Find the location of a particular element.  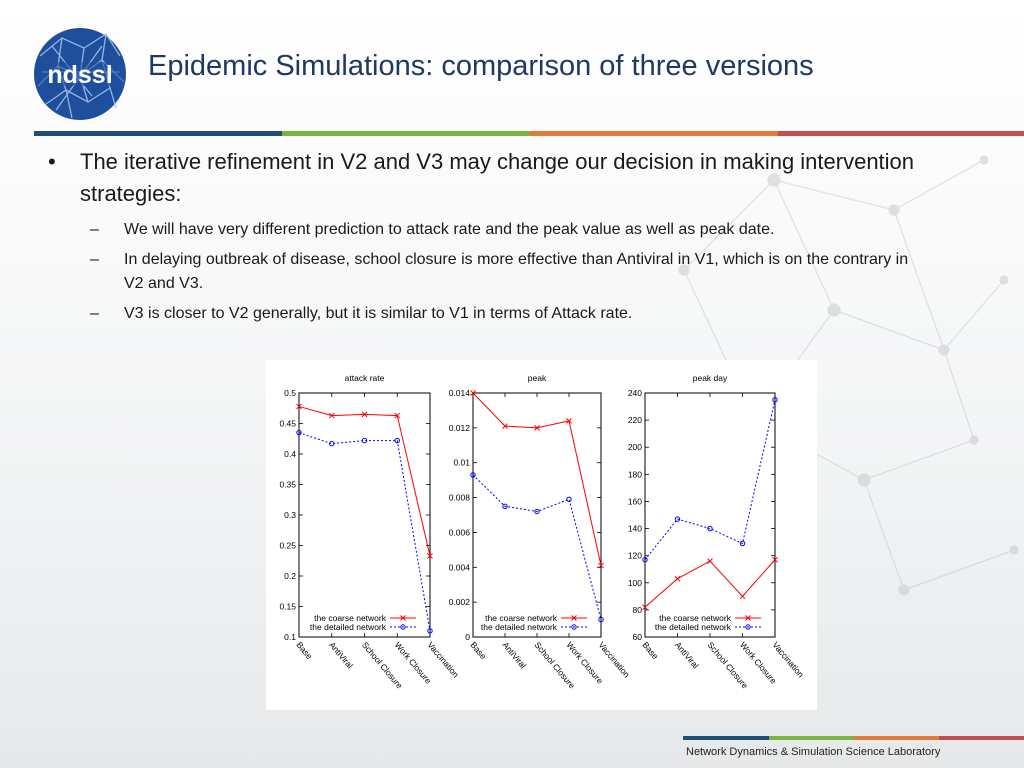

ndssl-logo: ndssl is located at coordinates (80, 74).